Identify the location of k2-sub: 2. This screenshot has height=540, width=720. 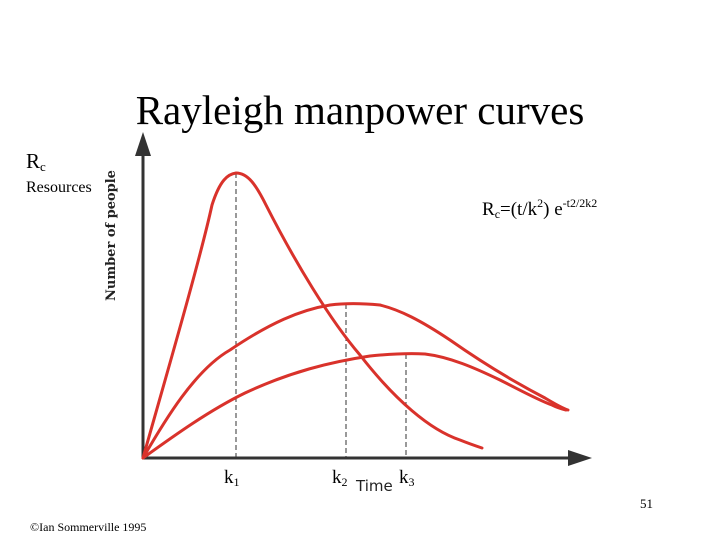
(344, 482).